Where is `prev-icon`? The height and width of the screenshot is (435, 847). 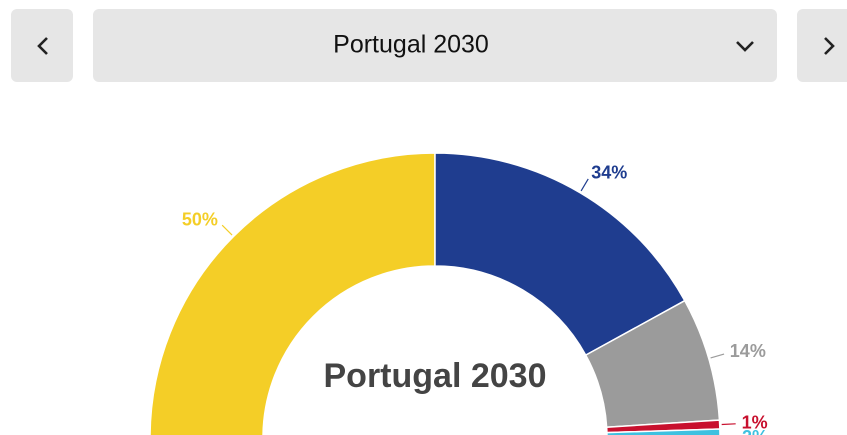 prev-icon is located at coordinates (42, 46).